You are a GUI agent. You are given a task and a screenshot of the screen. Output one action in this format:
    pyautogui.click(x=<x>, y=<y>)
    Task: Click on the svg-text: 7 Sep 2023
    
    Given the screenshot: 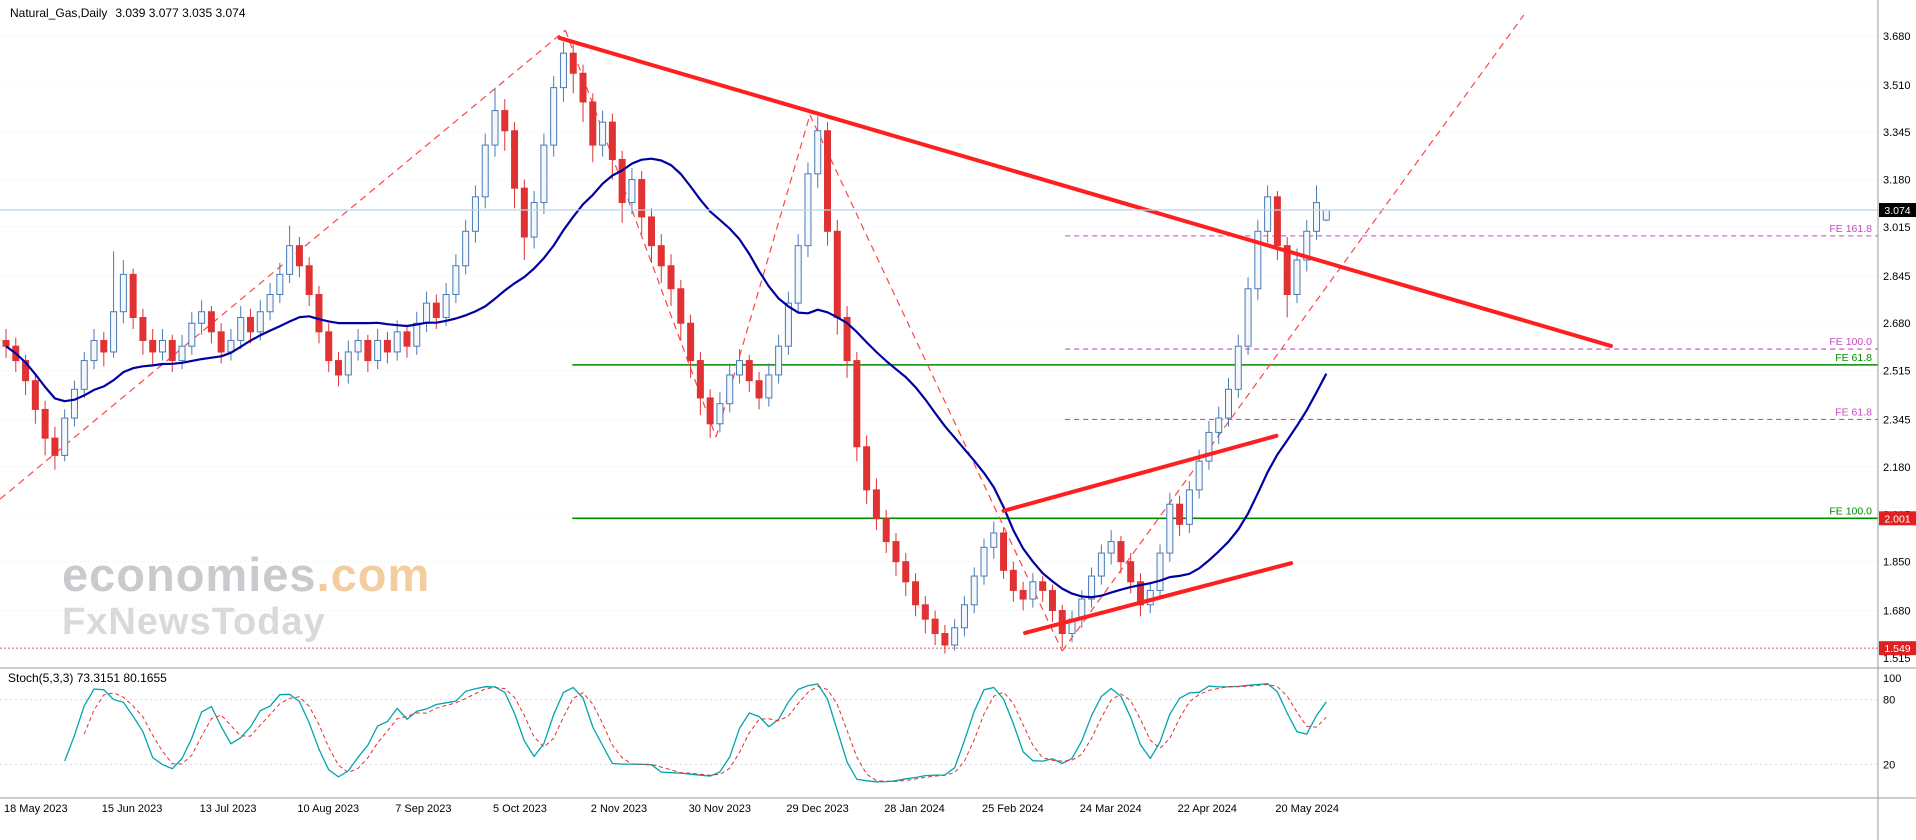 What is the action you would take?
    pyautogui.click(x=423, y=809)
    